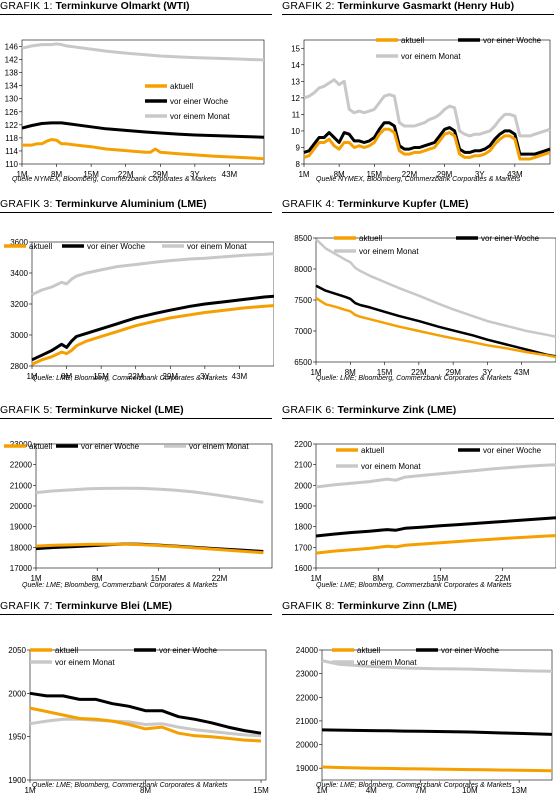 The height and width of the screenshot is (793, 556). Describe the element at coordinates (298, 147) in the screenshot. I see `y-tick-label: 9` at that location.